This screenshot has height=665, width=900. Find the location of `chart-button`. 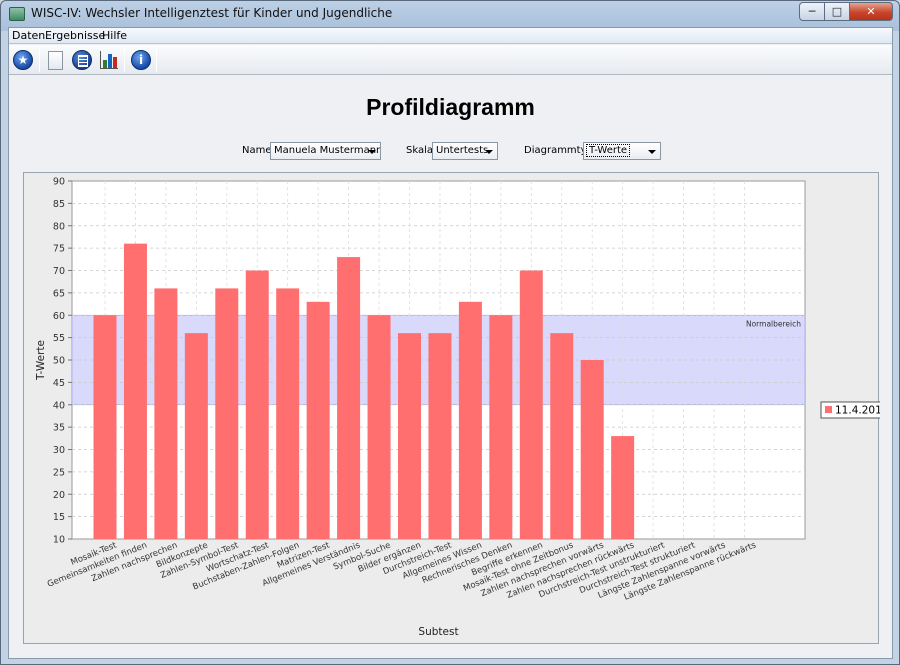

chart-button is located at coordinates (109, 60).